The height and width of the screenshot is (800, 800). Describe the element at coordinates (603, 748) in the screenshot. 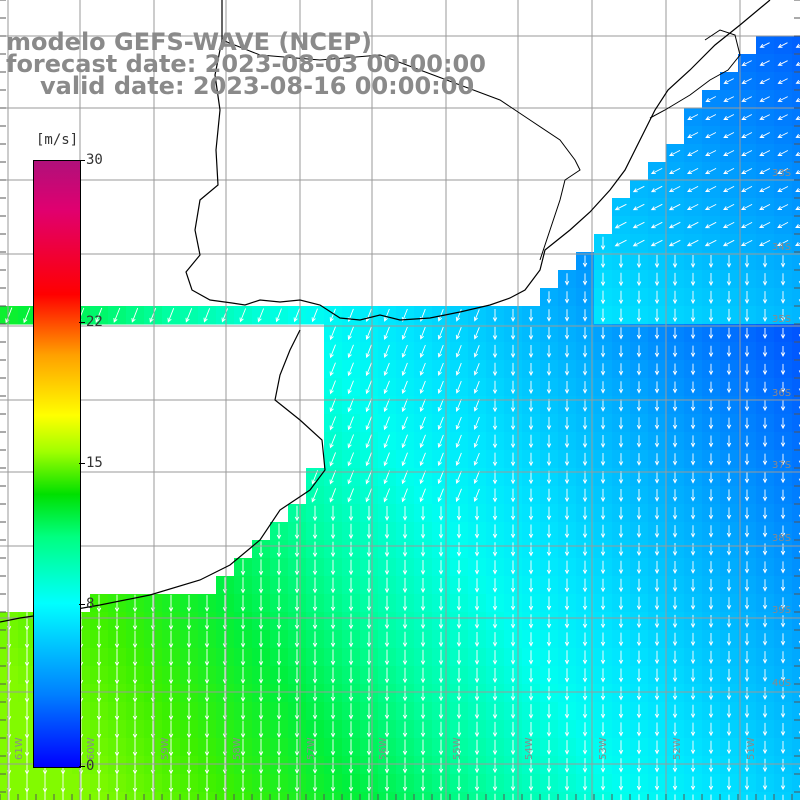

I see `longitude-label: 53W` at that location.